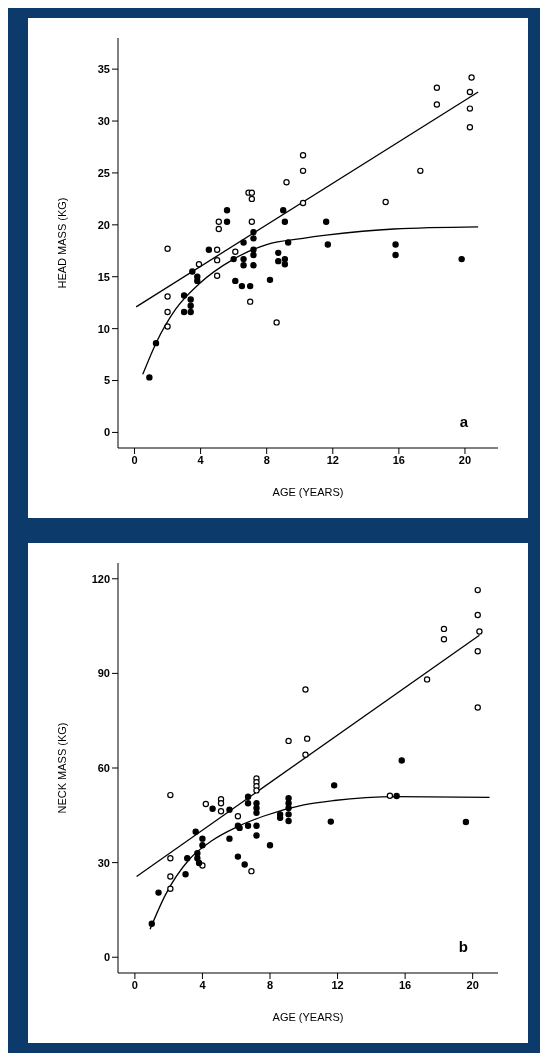  What do you see at coordinates (103, 224) in the screenshot?
I see `y-tick-label: 20` at bounding box center [103, 224].